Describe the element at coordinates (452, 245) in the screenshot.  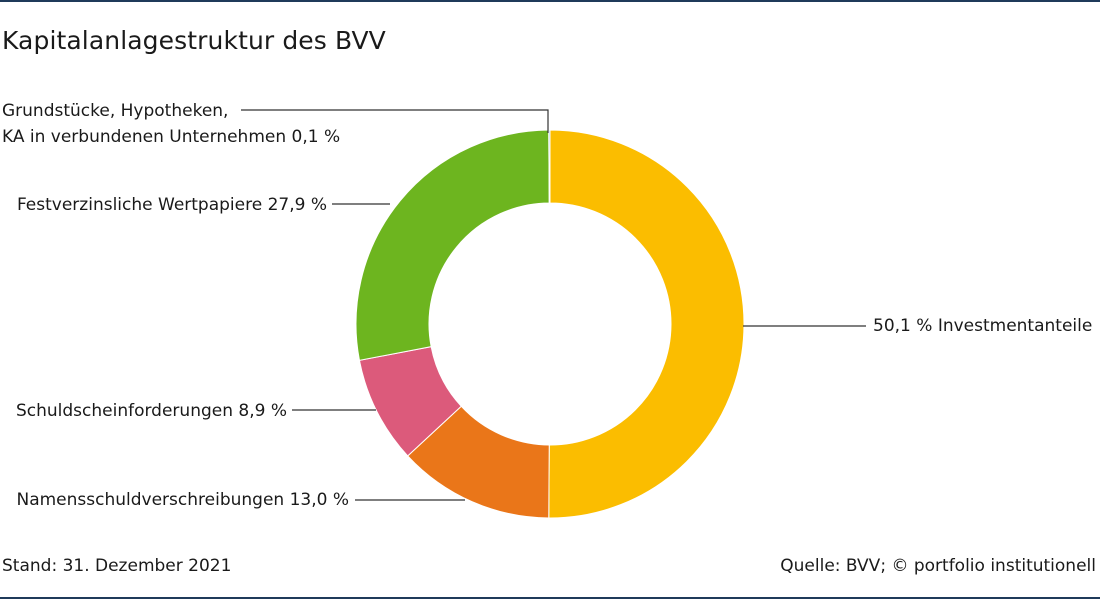
I see `slice-festverzinsliche-wertpapiere` at that location.